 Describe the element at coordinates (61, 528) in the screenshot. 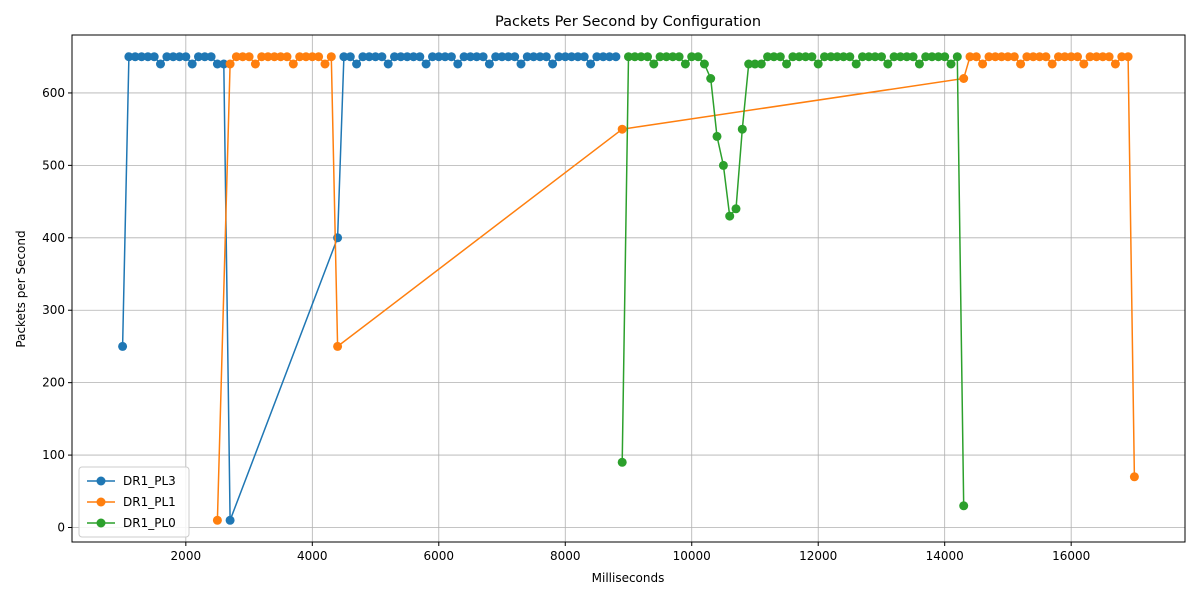

I see `y-tick-label: 0` at that location.